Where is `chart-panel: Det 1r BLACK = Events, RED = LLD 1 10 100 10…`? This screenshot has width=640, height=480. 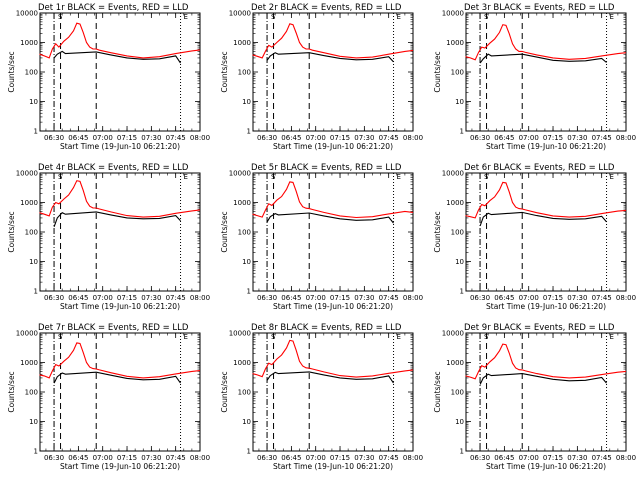 chart-panel: Det 1r BLACK = Events, RED = LLD 1 10 100 10… is located at coordinates (106, 80).